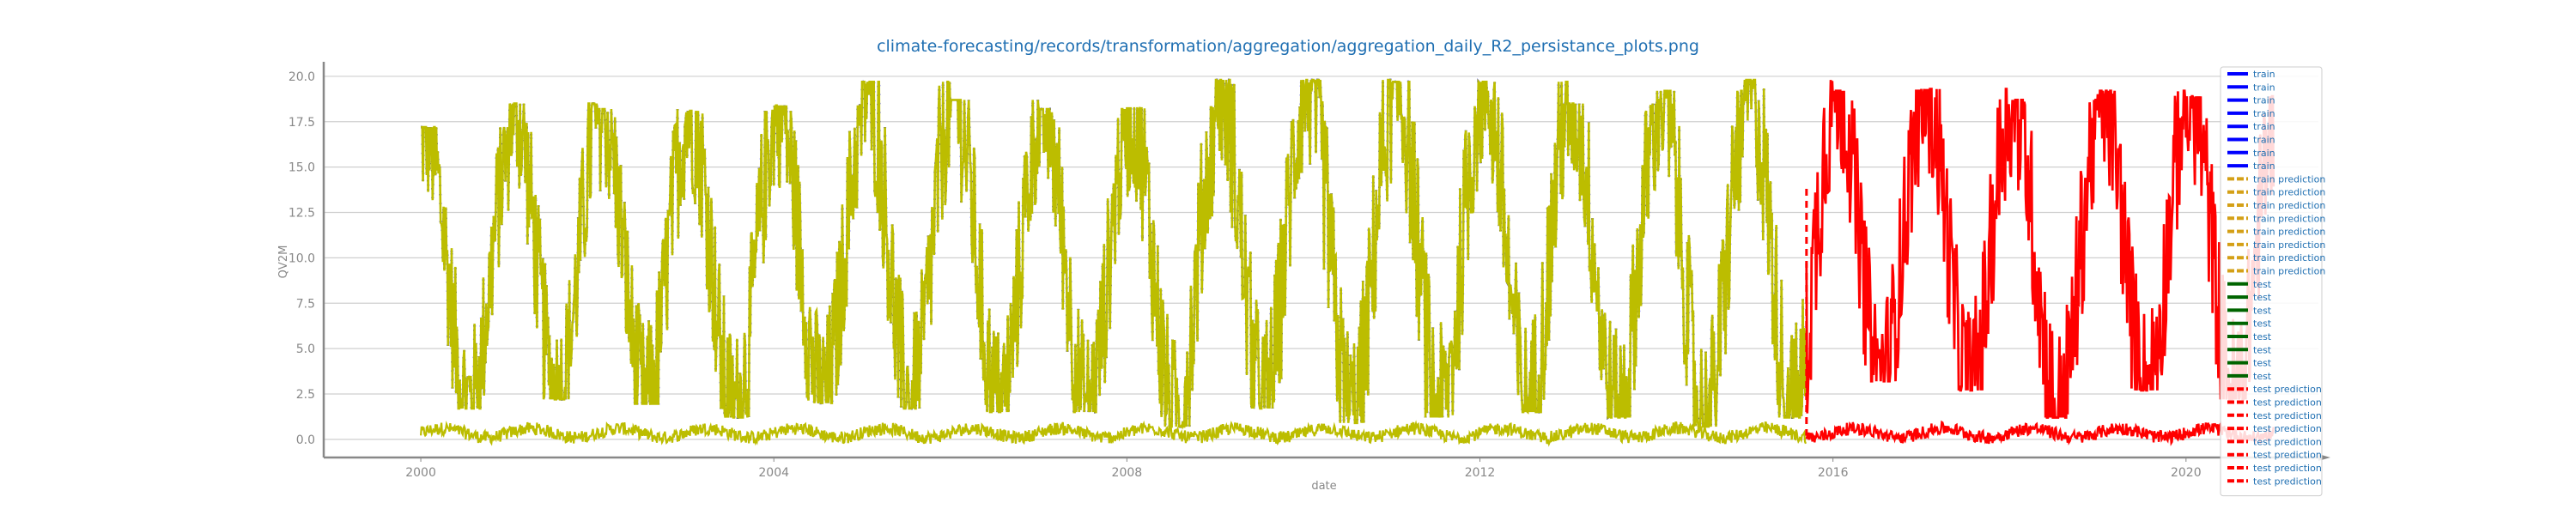 This screenshot has width=2576, height=515. I want to click on x-tick-label: 2004, so click(773, 473).